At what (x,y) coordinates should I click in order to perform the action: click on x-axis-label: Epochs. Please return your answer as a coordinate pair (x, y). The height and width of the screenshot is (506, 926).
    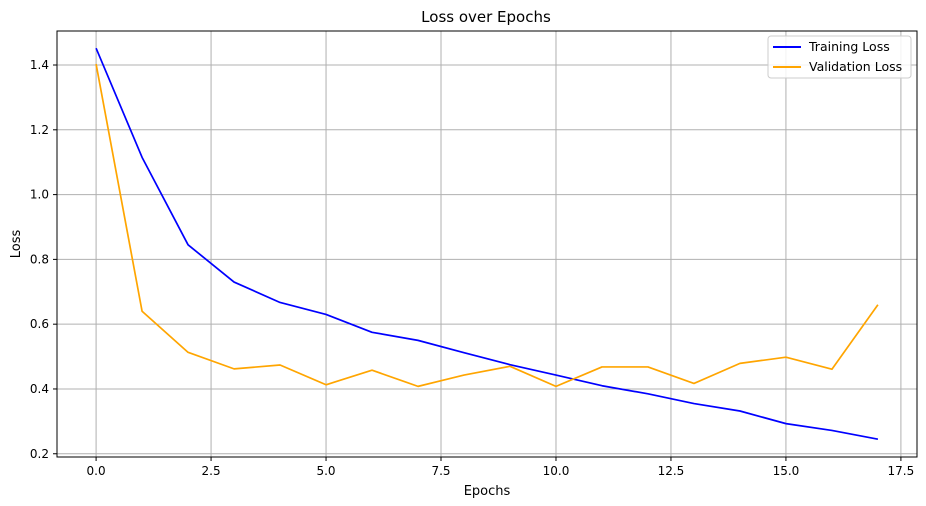
    Looking at the image, I should click on (487, 491).